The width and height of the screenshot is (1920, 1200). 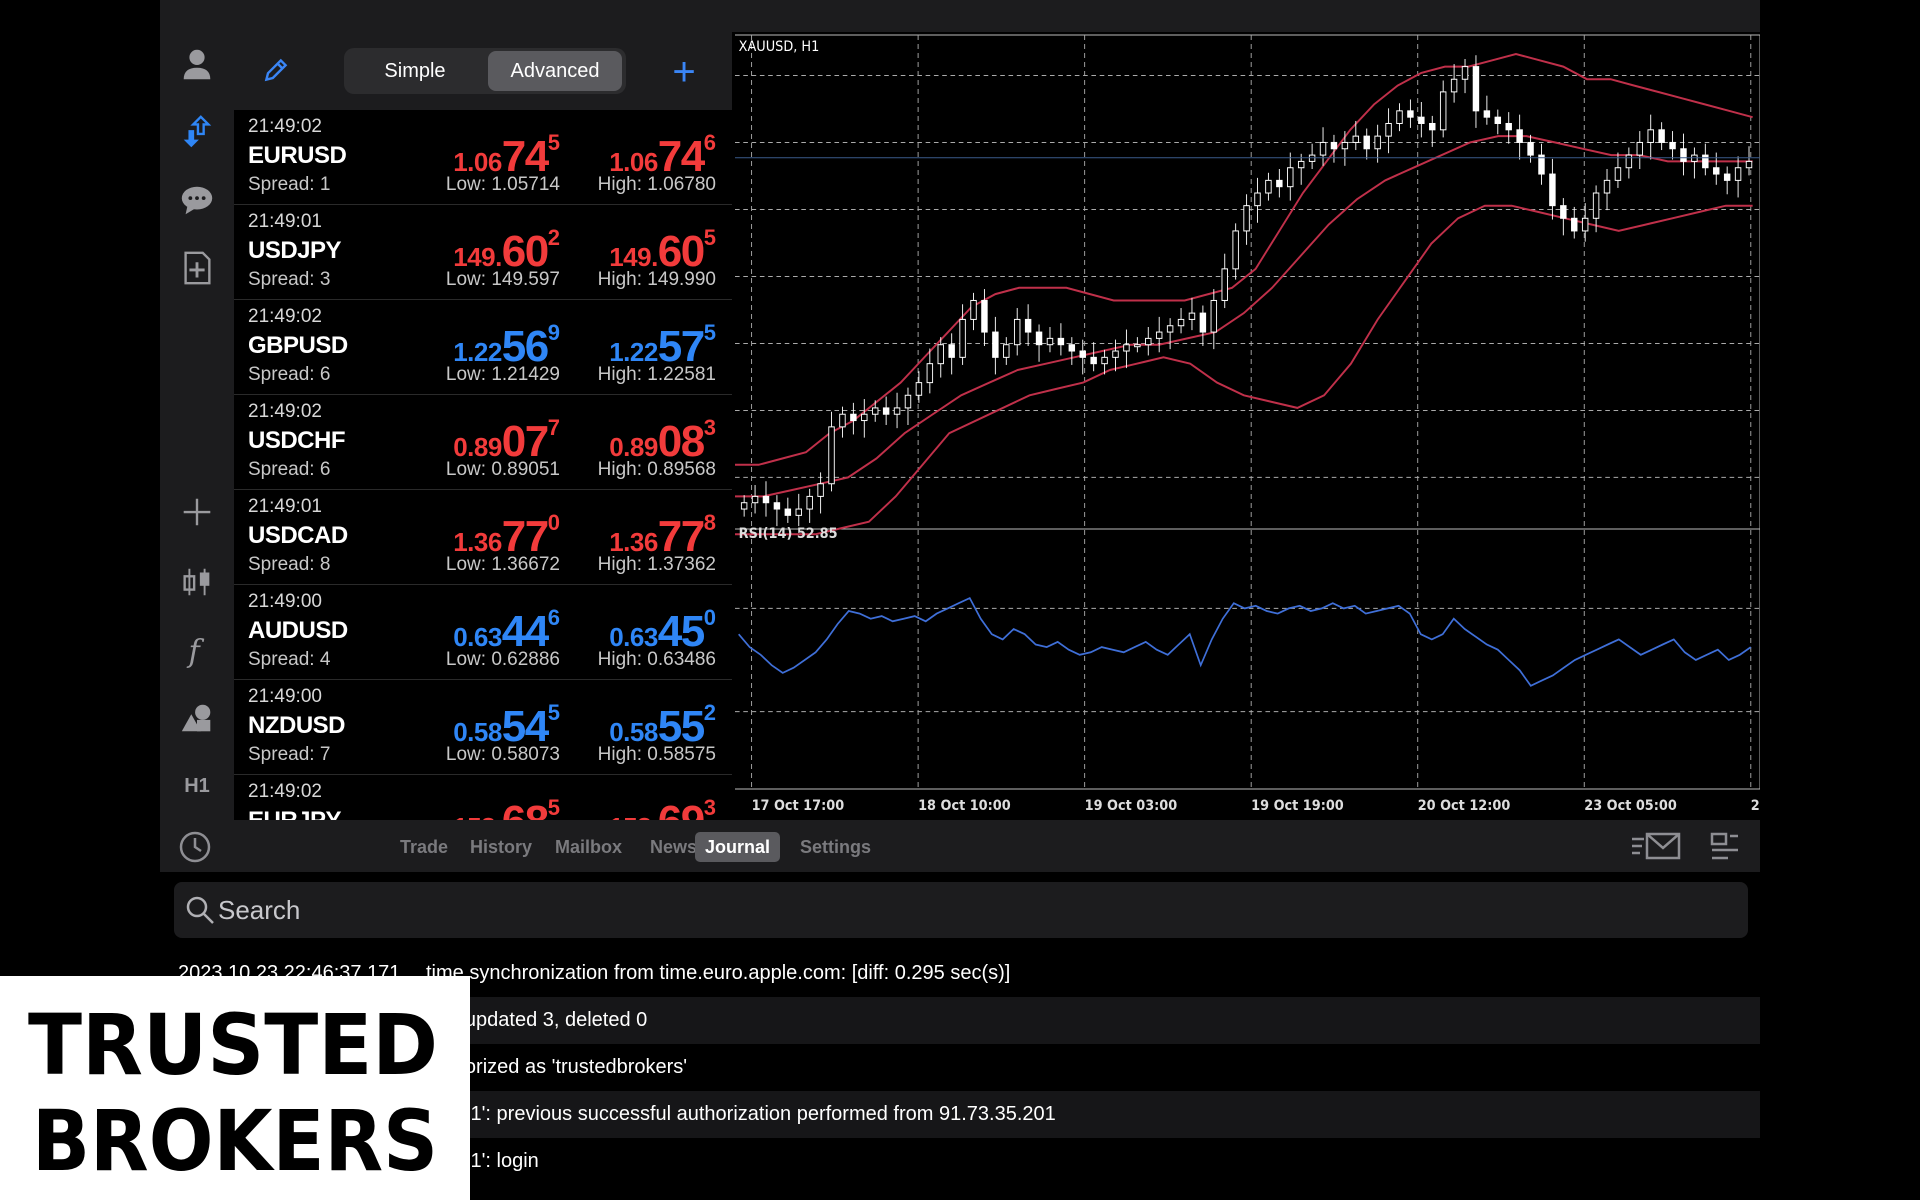 I want to click on symbol-name: USDCHF, so click(x=297, y=440).